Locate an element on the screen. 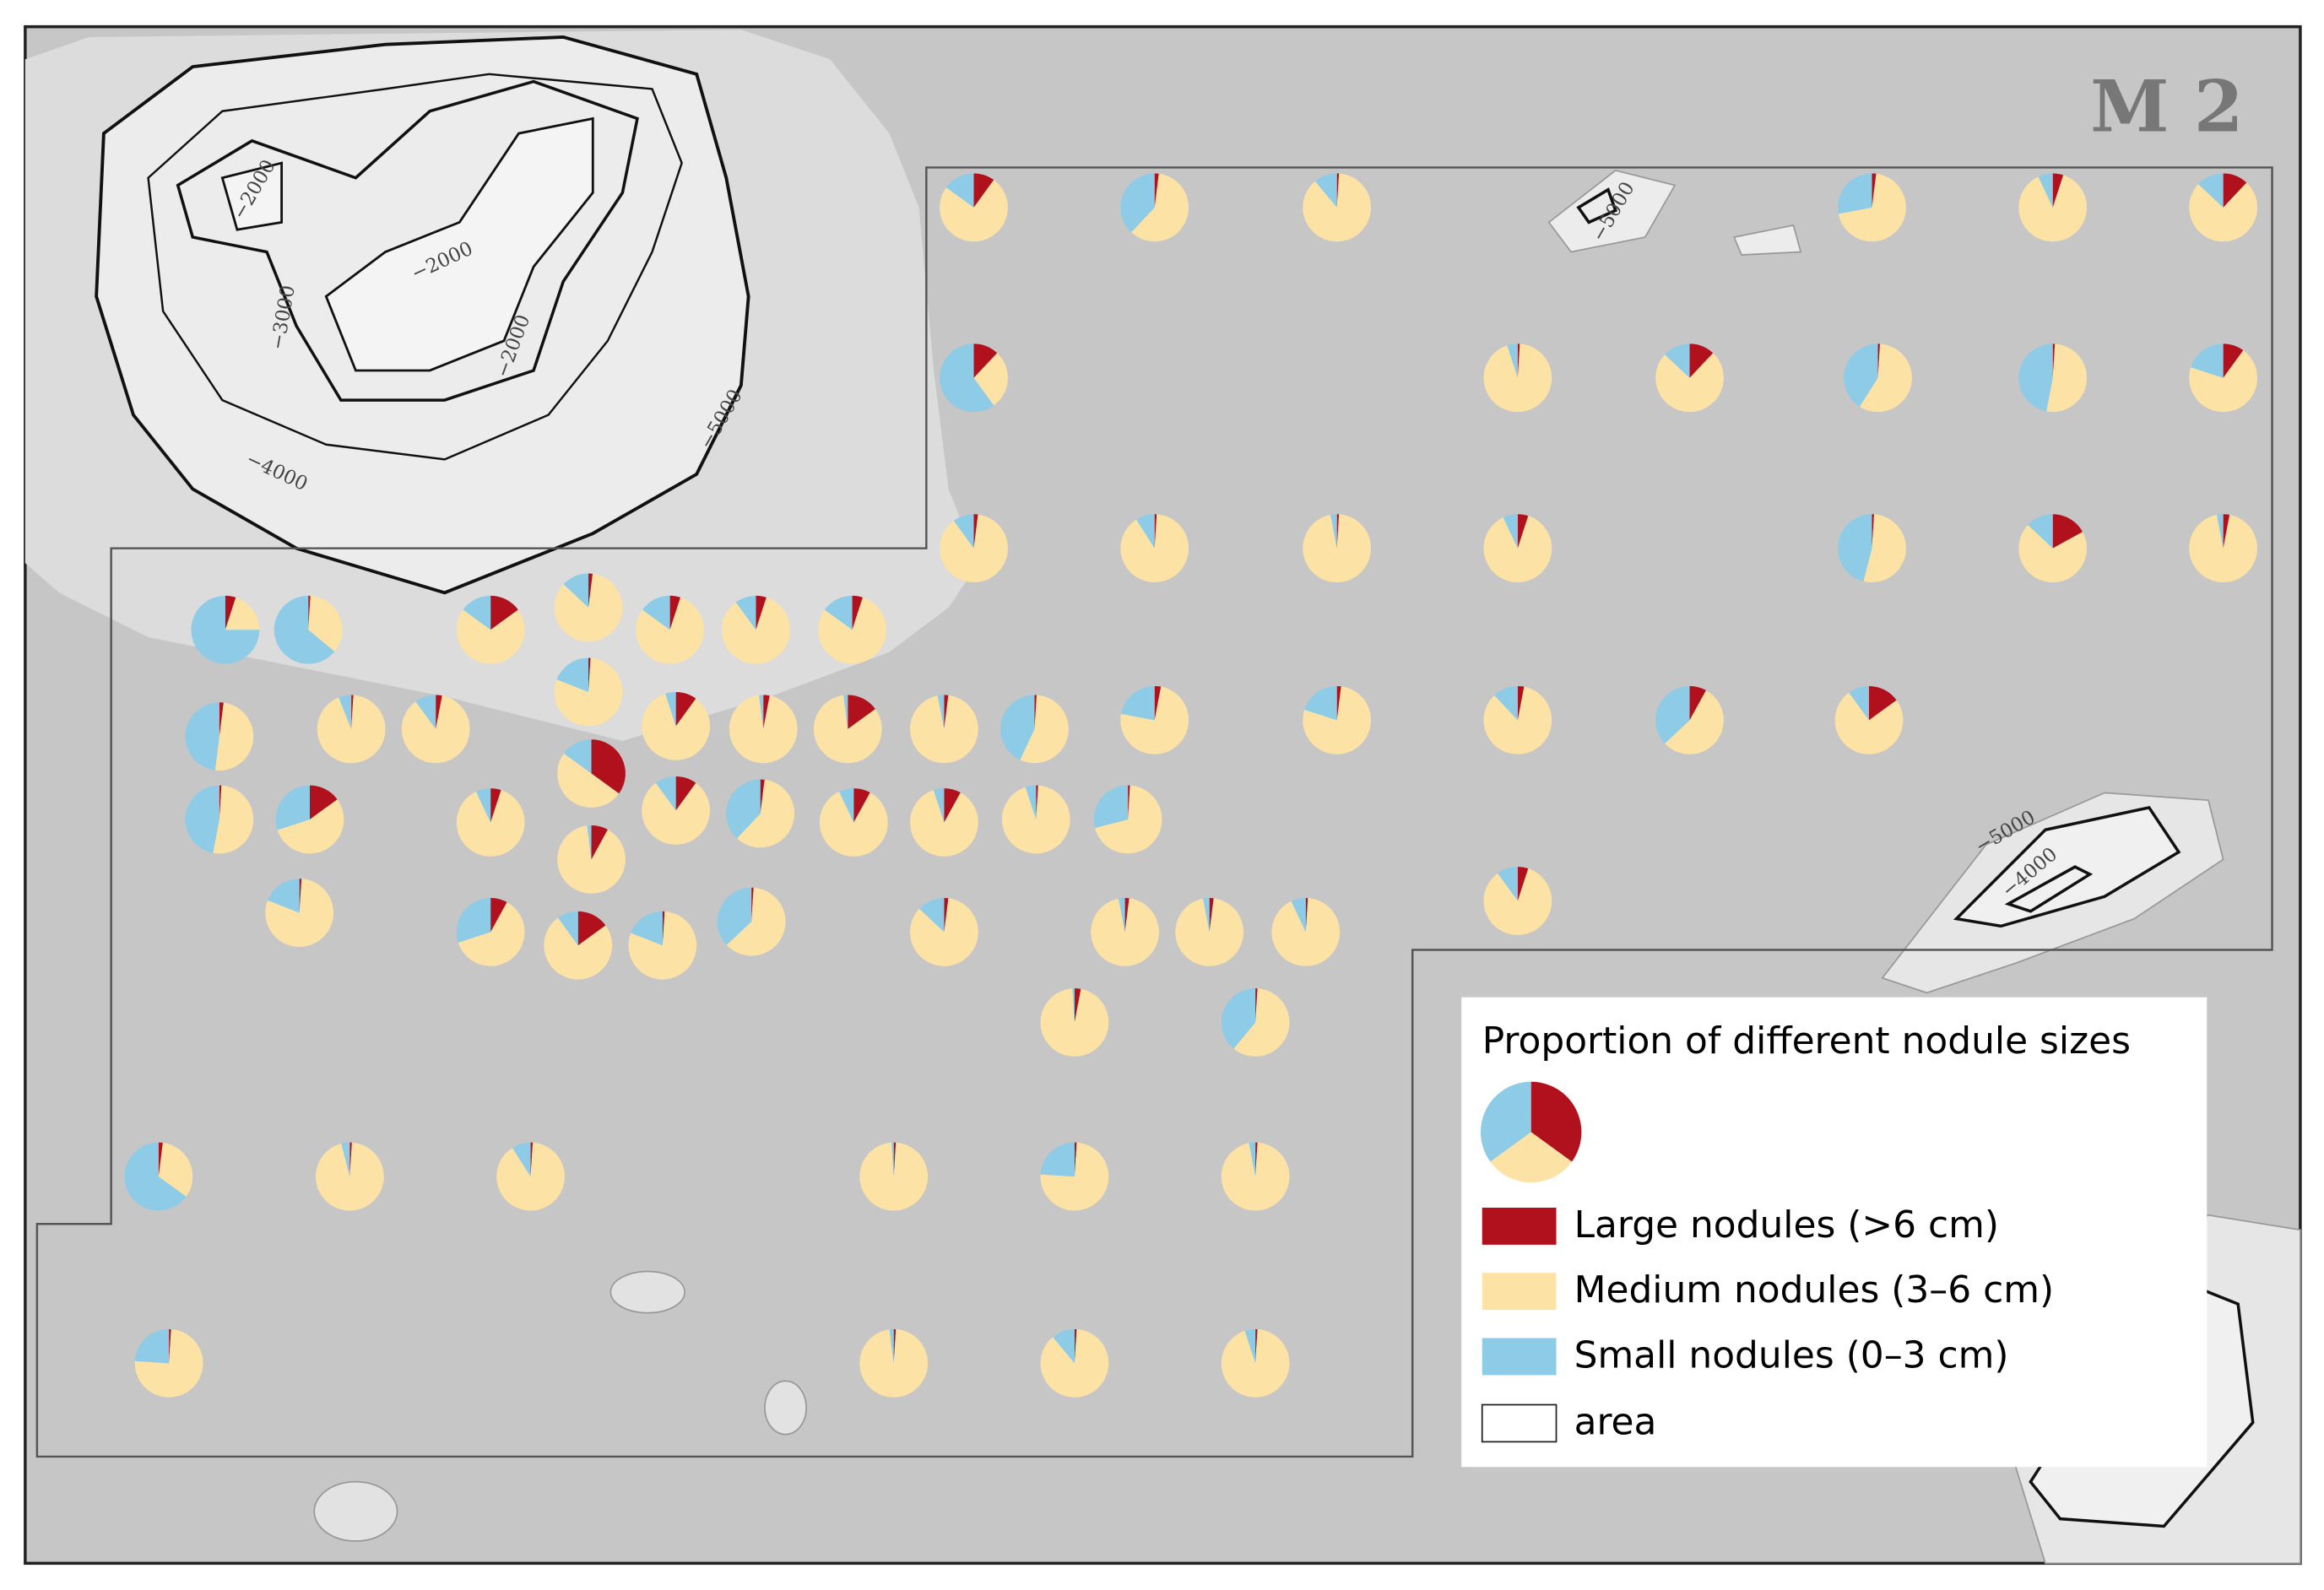 The height and width of the screenshot is (1590, 2324). legend-box is located at coordinates (1834, 1232).